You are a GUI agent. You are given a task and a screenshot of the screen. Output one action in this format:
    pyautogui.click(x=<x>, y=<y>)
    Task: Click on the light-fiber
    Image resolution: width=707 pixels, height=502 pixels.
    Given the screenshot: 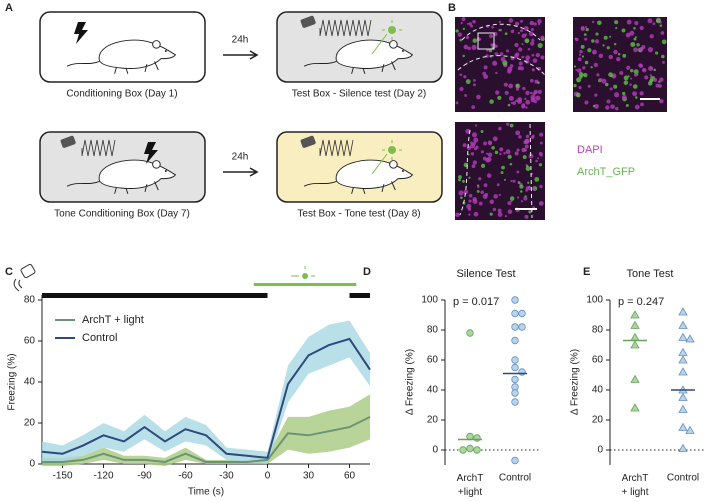 What is the action you would take?
    pyautogui.click(x=379, y=164)
    